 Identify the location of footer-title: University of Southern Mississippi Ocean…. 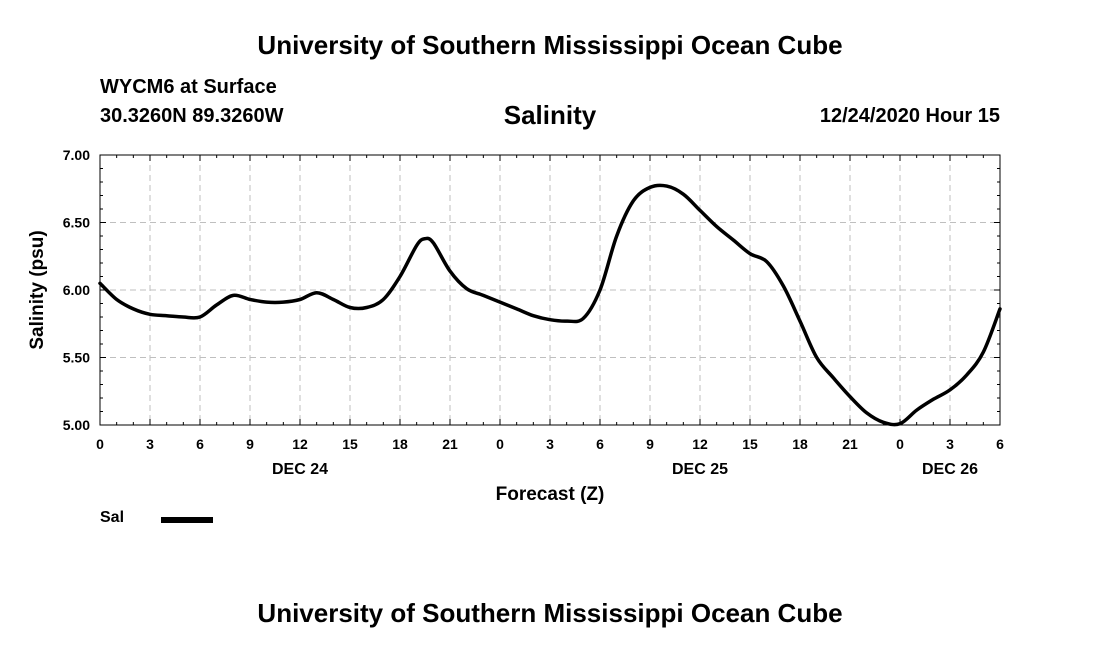
(550, 613).